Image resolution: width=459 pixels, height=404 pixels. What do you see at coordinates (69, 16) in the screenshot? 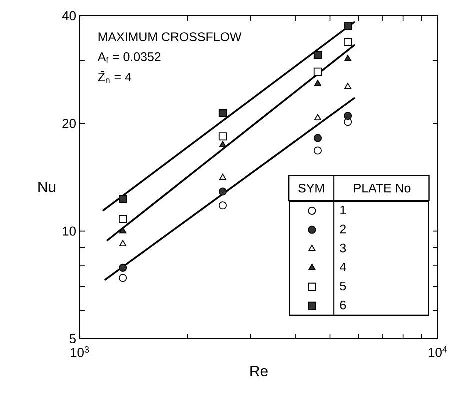
I see `y-tick-label: 40` at bounding box center [69, 16].